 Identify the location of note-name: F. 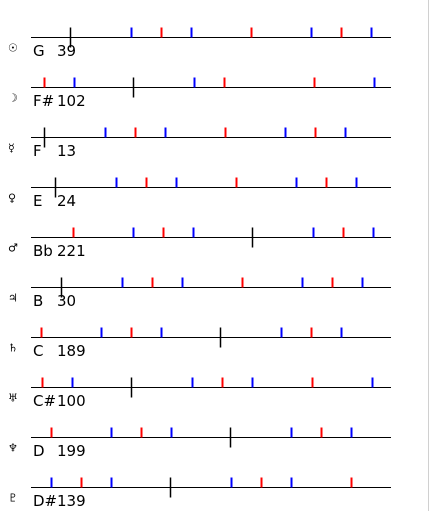
(37, 151).